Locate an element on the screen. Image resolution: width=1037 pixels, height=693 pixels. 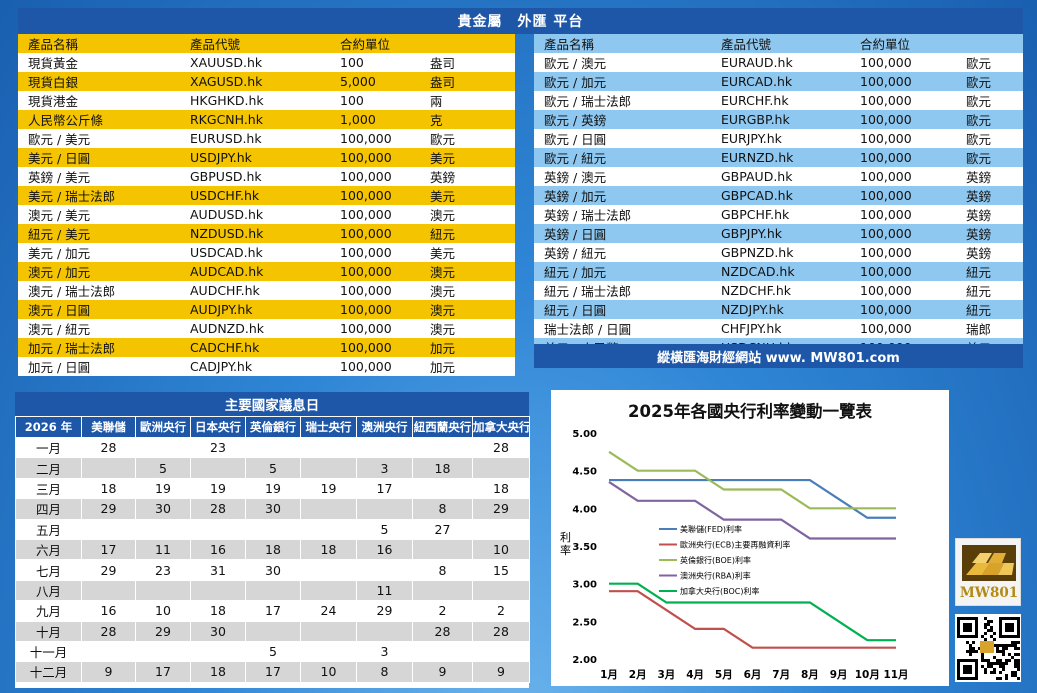
product-code: AUDNZD.hk is located at coordinates (255, 328).